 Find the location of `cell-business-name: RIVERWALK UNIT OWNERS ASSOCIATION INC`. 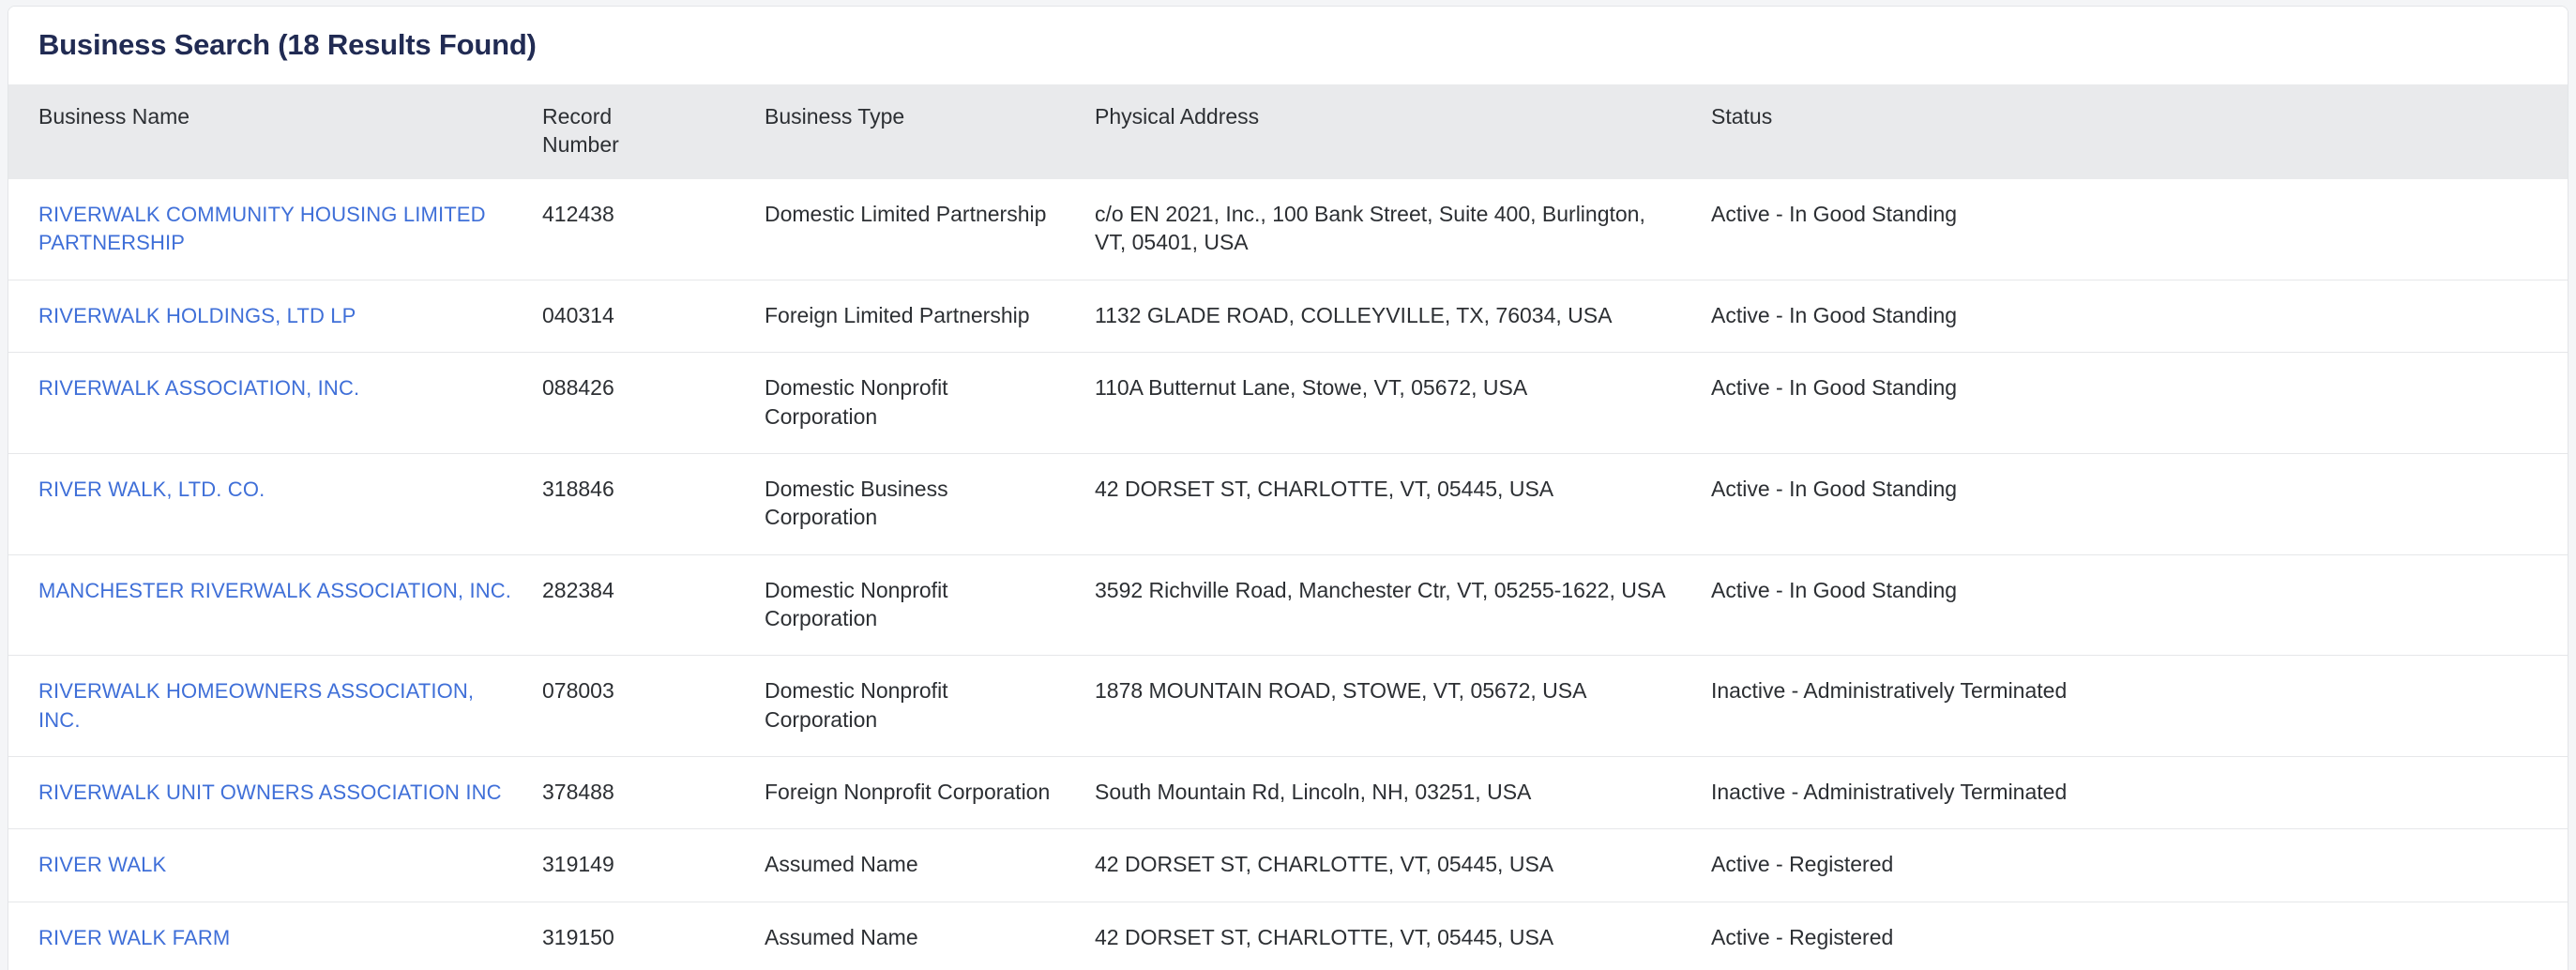

cell-business-name: RIVERWALK UNIT OWNERS ASSOCIATION INC is located at coordinates (267, 792).